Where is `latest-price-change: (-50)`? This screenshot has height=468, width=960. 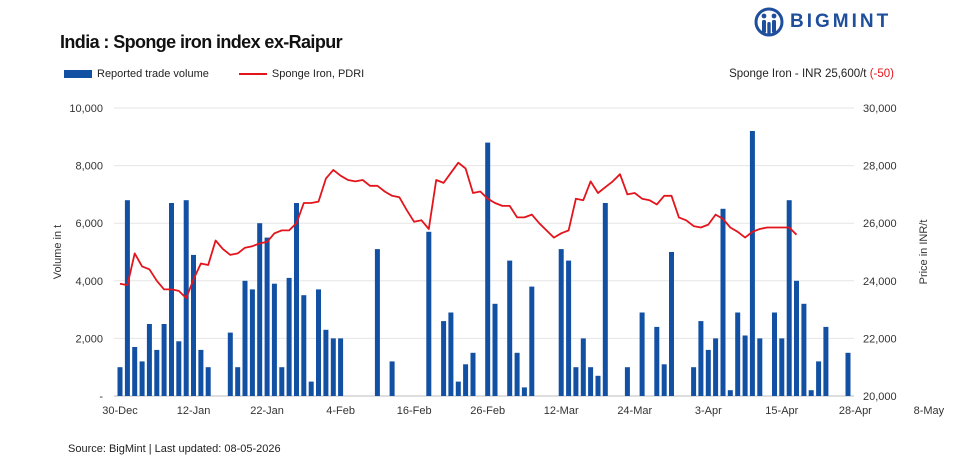
latest-price-change: (-50) is located at coordinates (881, 74).